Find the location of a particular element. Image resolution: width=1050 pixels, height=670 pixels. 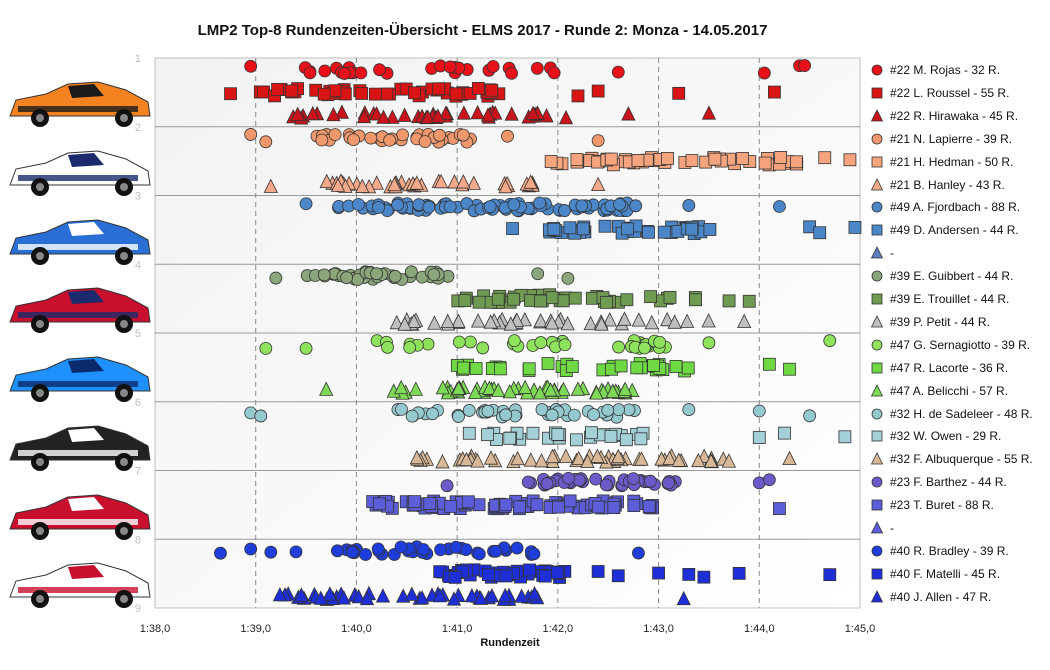

legend-item: #49 A. Fjordbach - 88 R. is located at coordinates (944, 207).